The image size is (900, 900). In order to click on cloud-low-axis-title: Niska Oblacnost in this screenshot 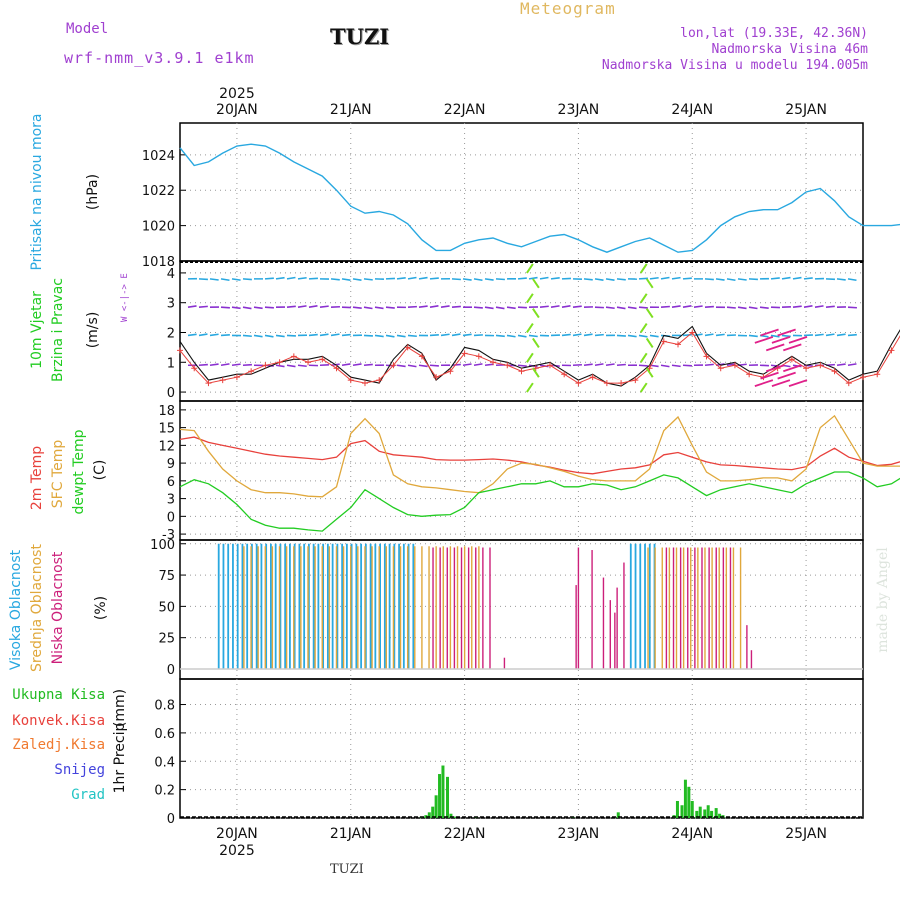, I will do `click(58, 607)`.